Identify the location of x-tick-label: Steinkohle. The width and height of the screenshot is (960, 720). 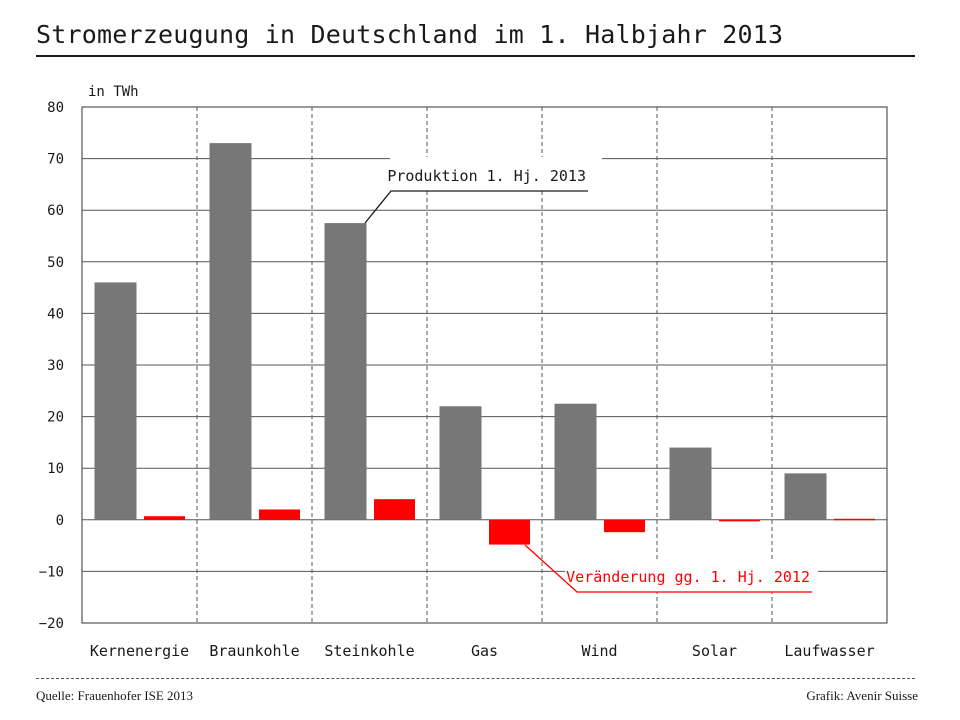
(369, 651).